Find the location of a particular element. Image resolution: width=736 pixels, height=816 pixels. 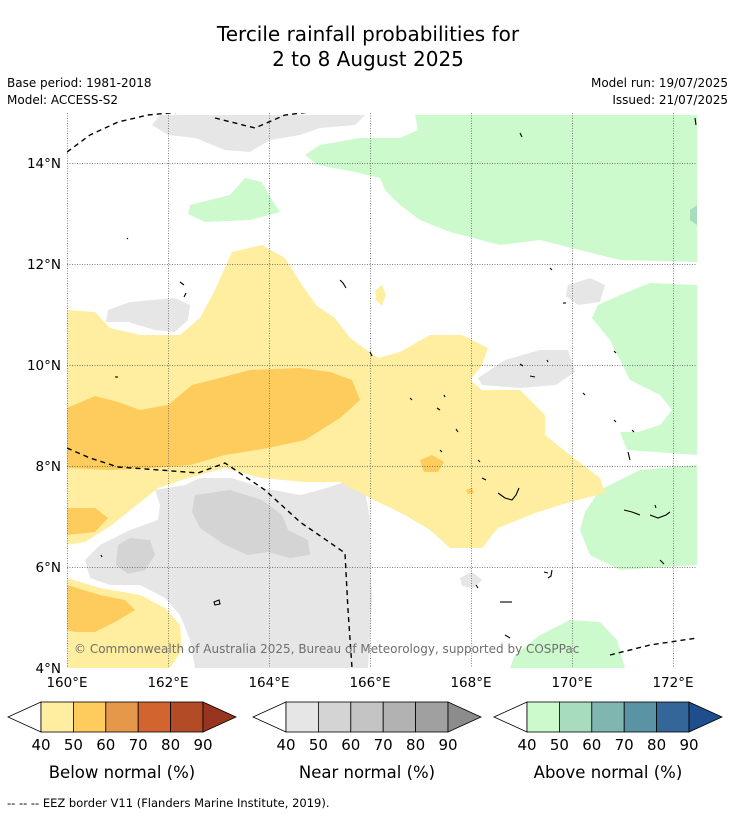

colorbar-title: Above normal (%) is located at coordinates (608, 772).